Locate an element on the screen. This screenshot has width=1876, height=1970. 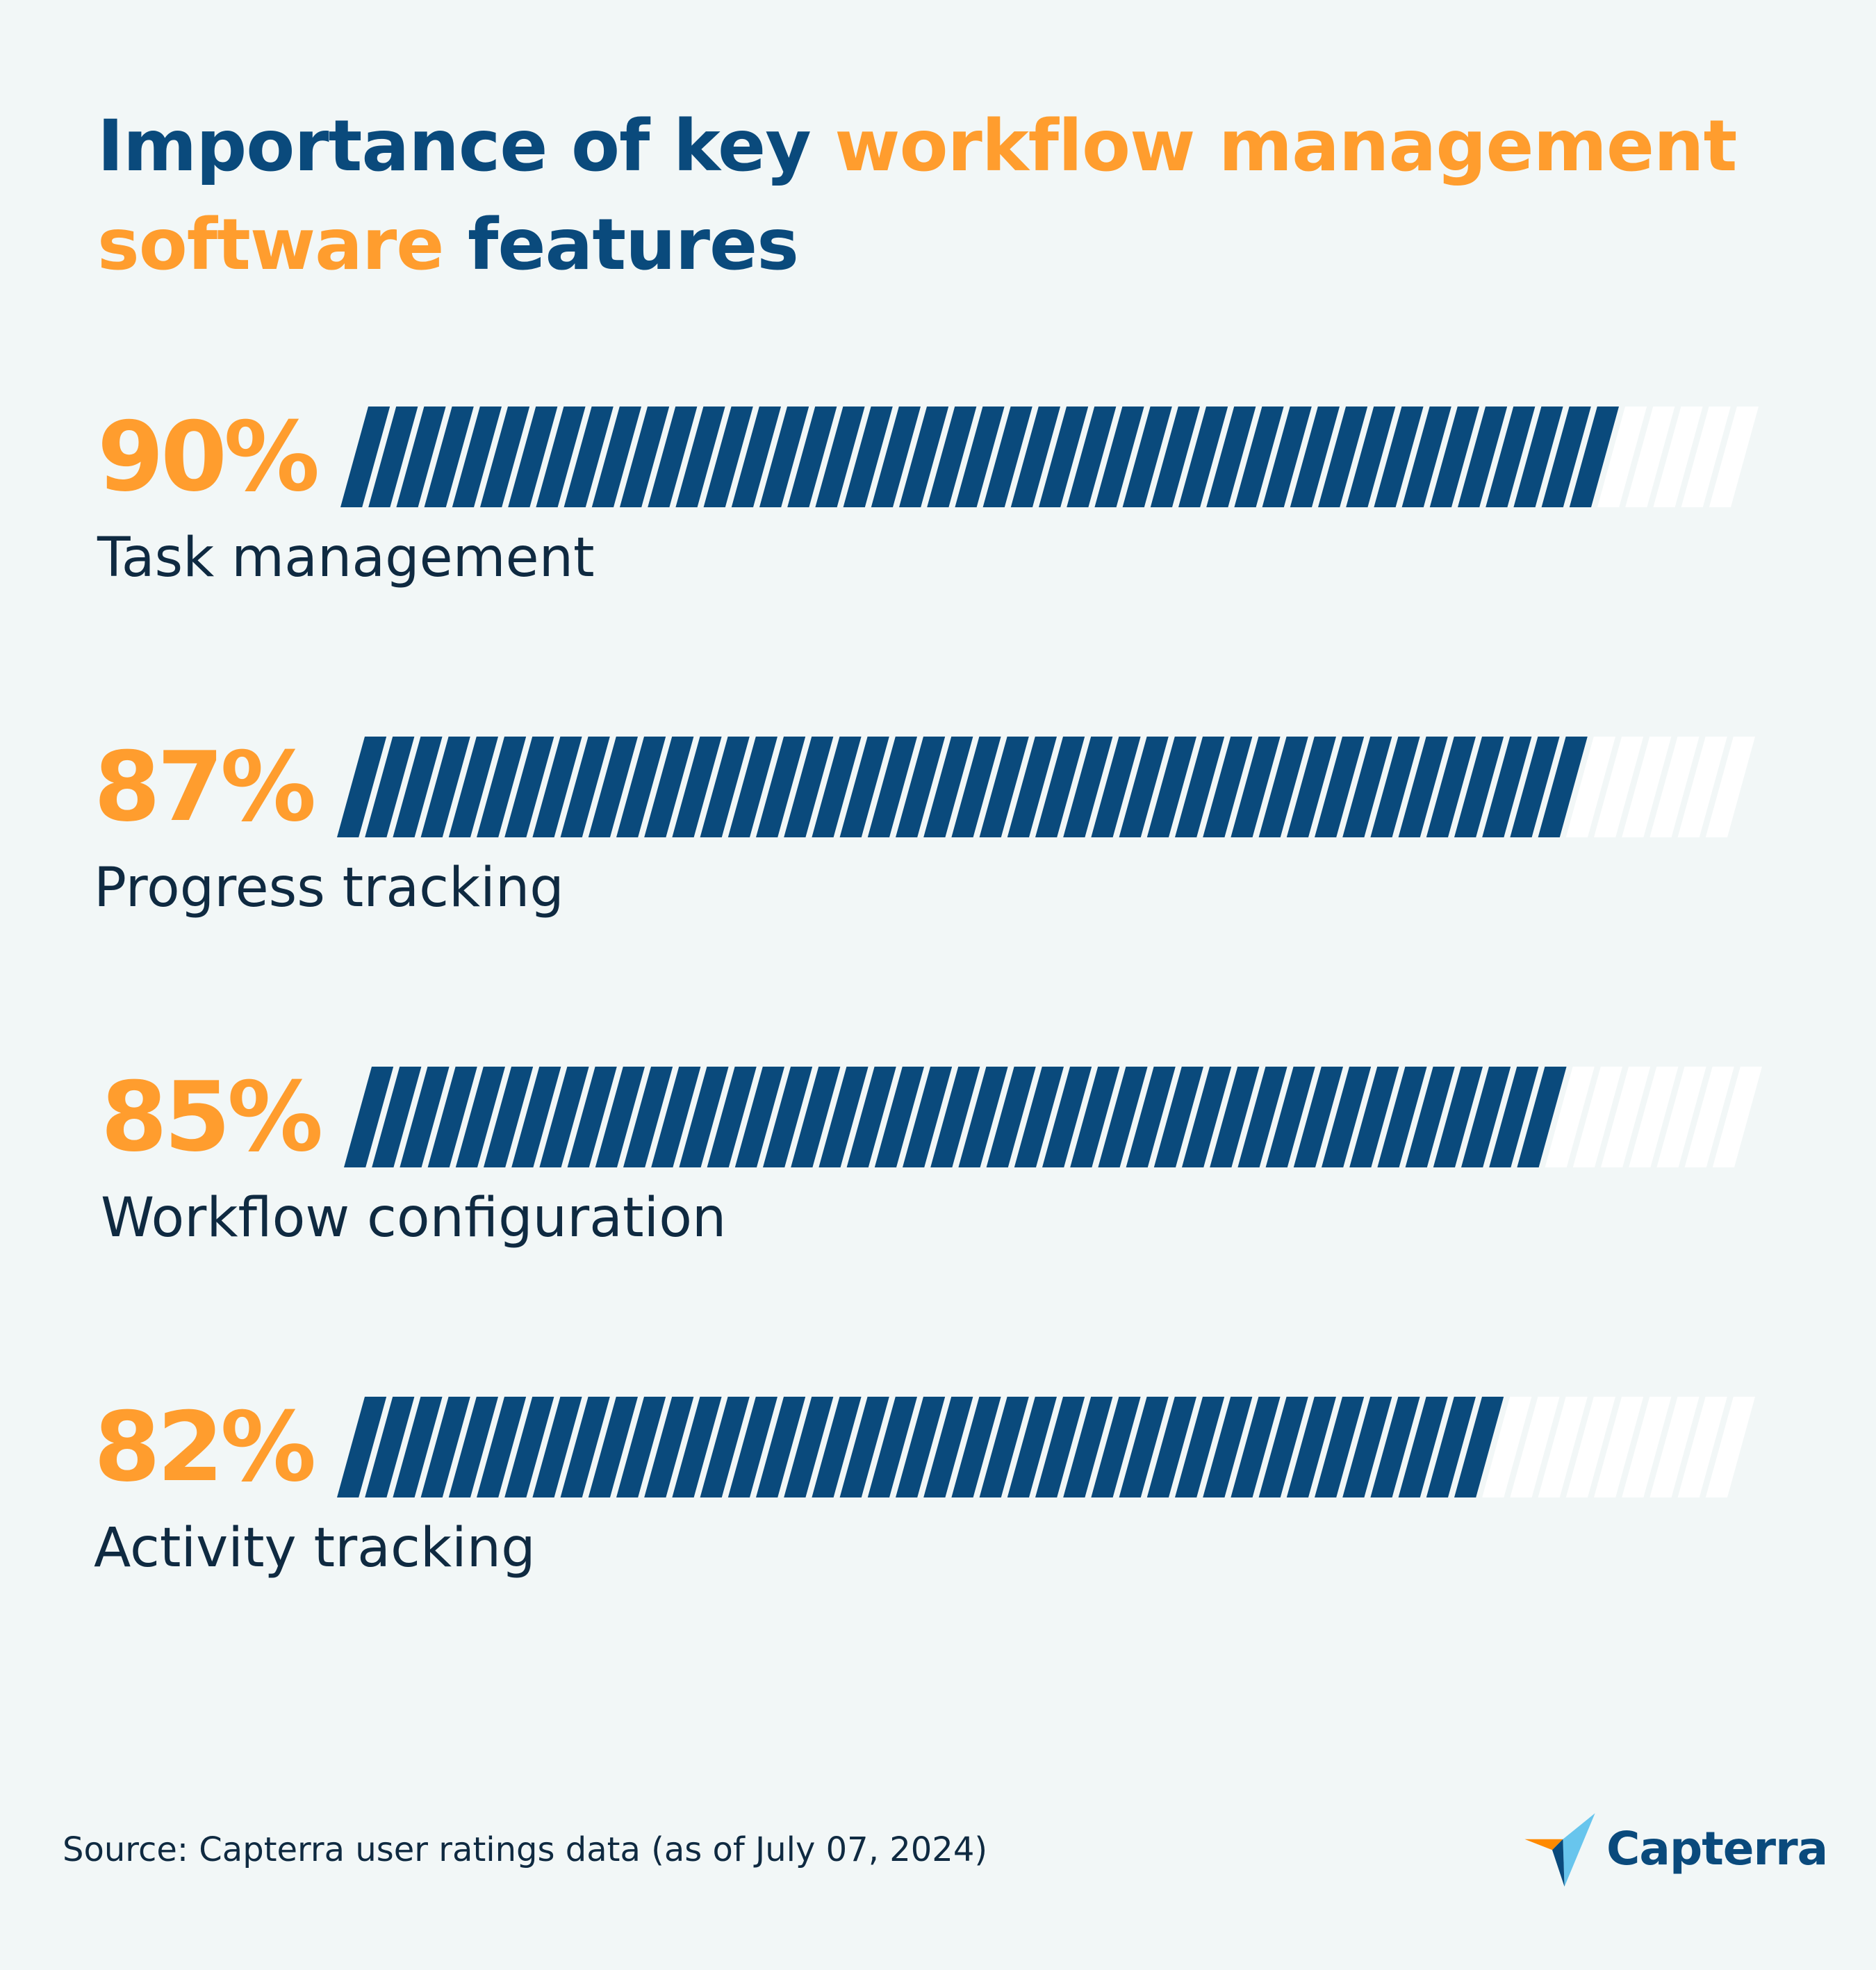
category-label: Workflow configuration is located at coordinates (414, 1218).